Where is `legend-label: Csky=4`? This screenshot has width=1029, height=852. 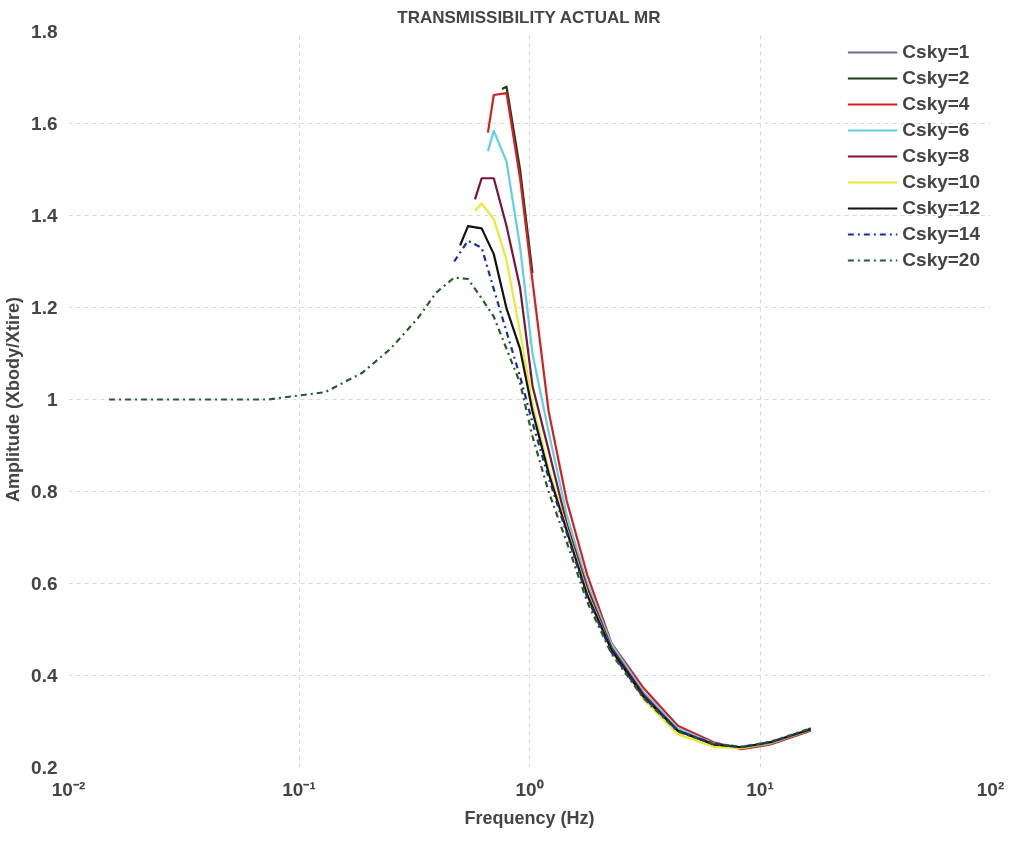 legend-label: Csky=4 is located at coordinates (936, 104).